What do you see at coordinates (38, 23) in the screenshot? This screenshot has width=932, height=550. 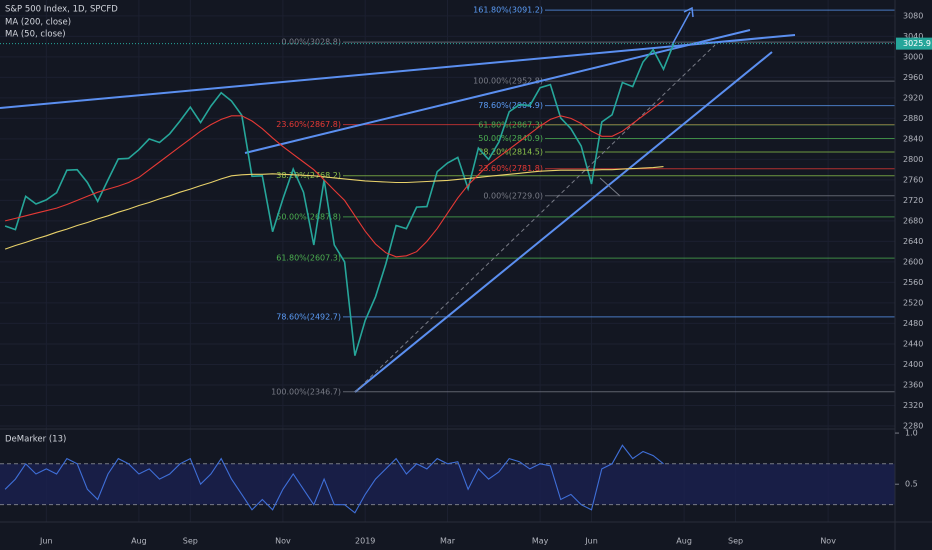 I see `legend-entry: MA (200, close)` at bounding box center [38, 23].